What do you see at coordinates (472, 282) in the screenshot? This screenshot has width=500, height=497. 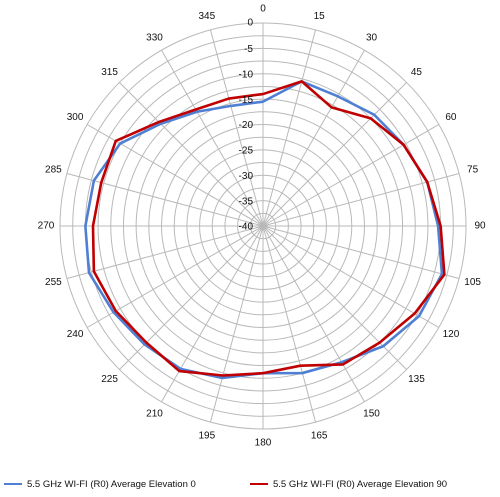 I see `angle-label-105: 105` at bounding box center [472, 282].